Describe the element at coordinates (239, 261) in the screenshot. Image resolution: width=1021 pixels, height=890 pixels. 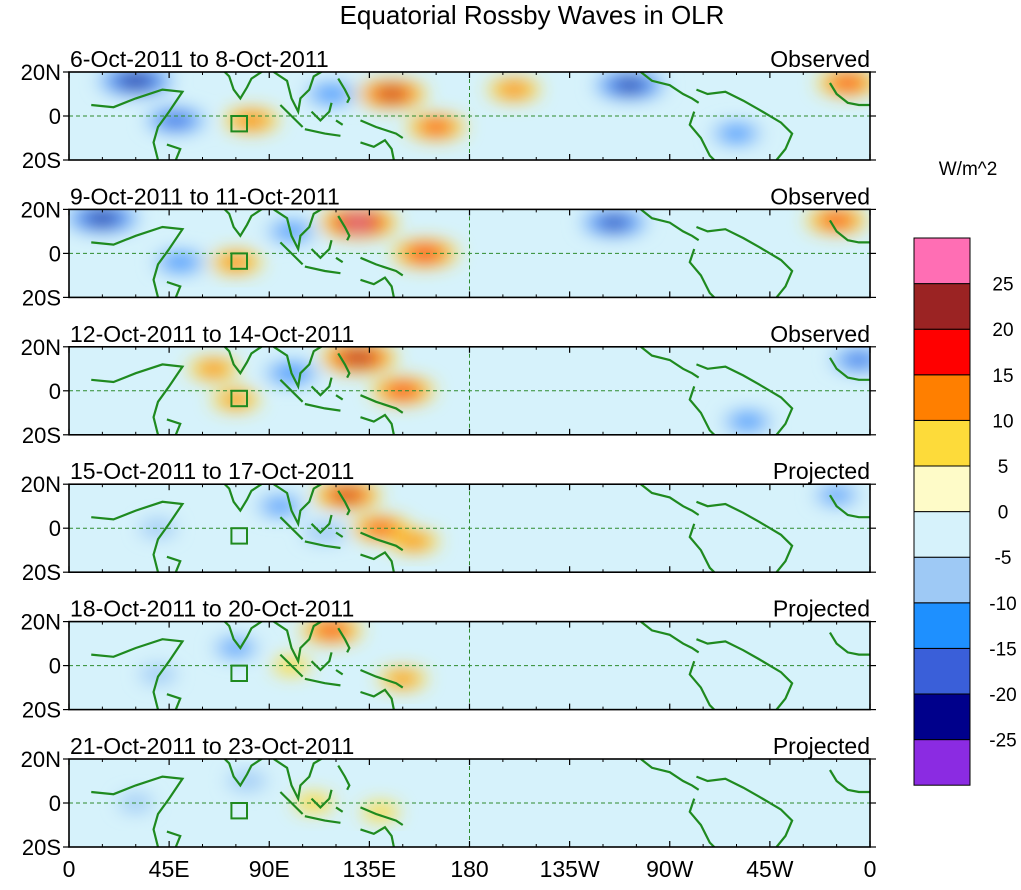
I see `region-box` at that location.